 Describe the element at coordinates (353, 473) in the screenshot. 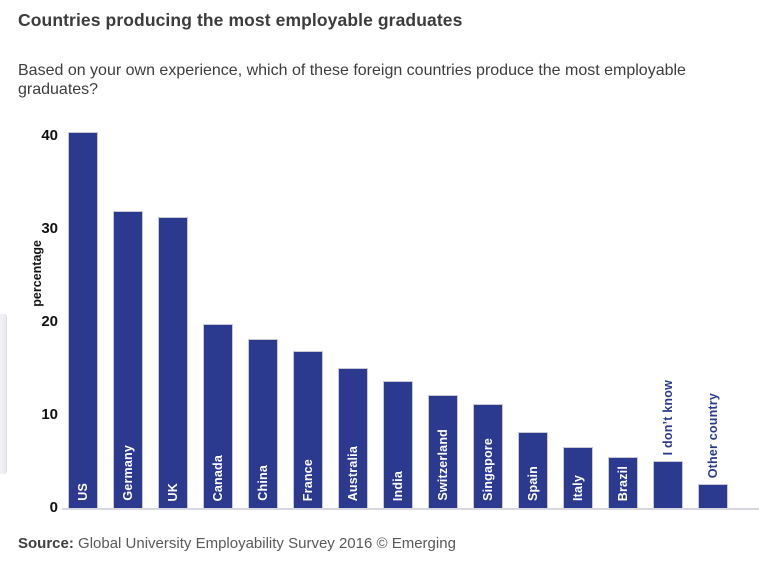

I see `bar-label-australia: Australia` at that location.